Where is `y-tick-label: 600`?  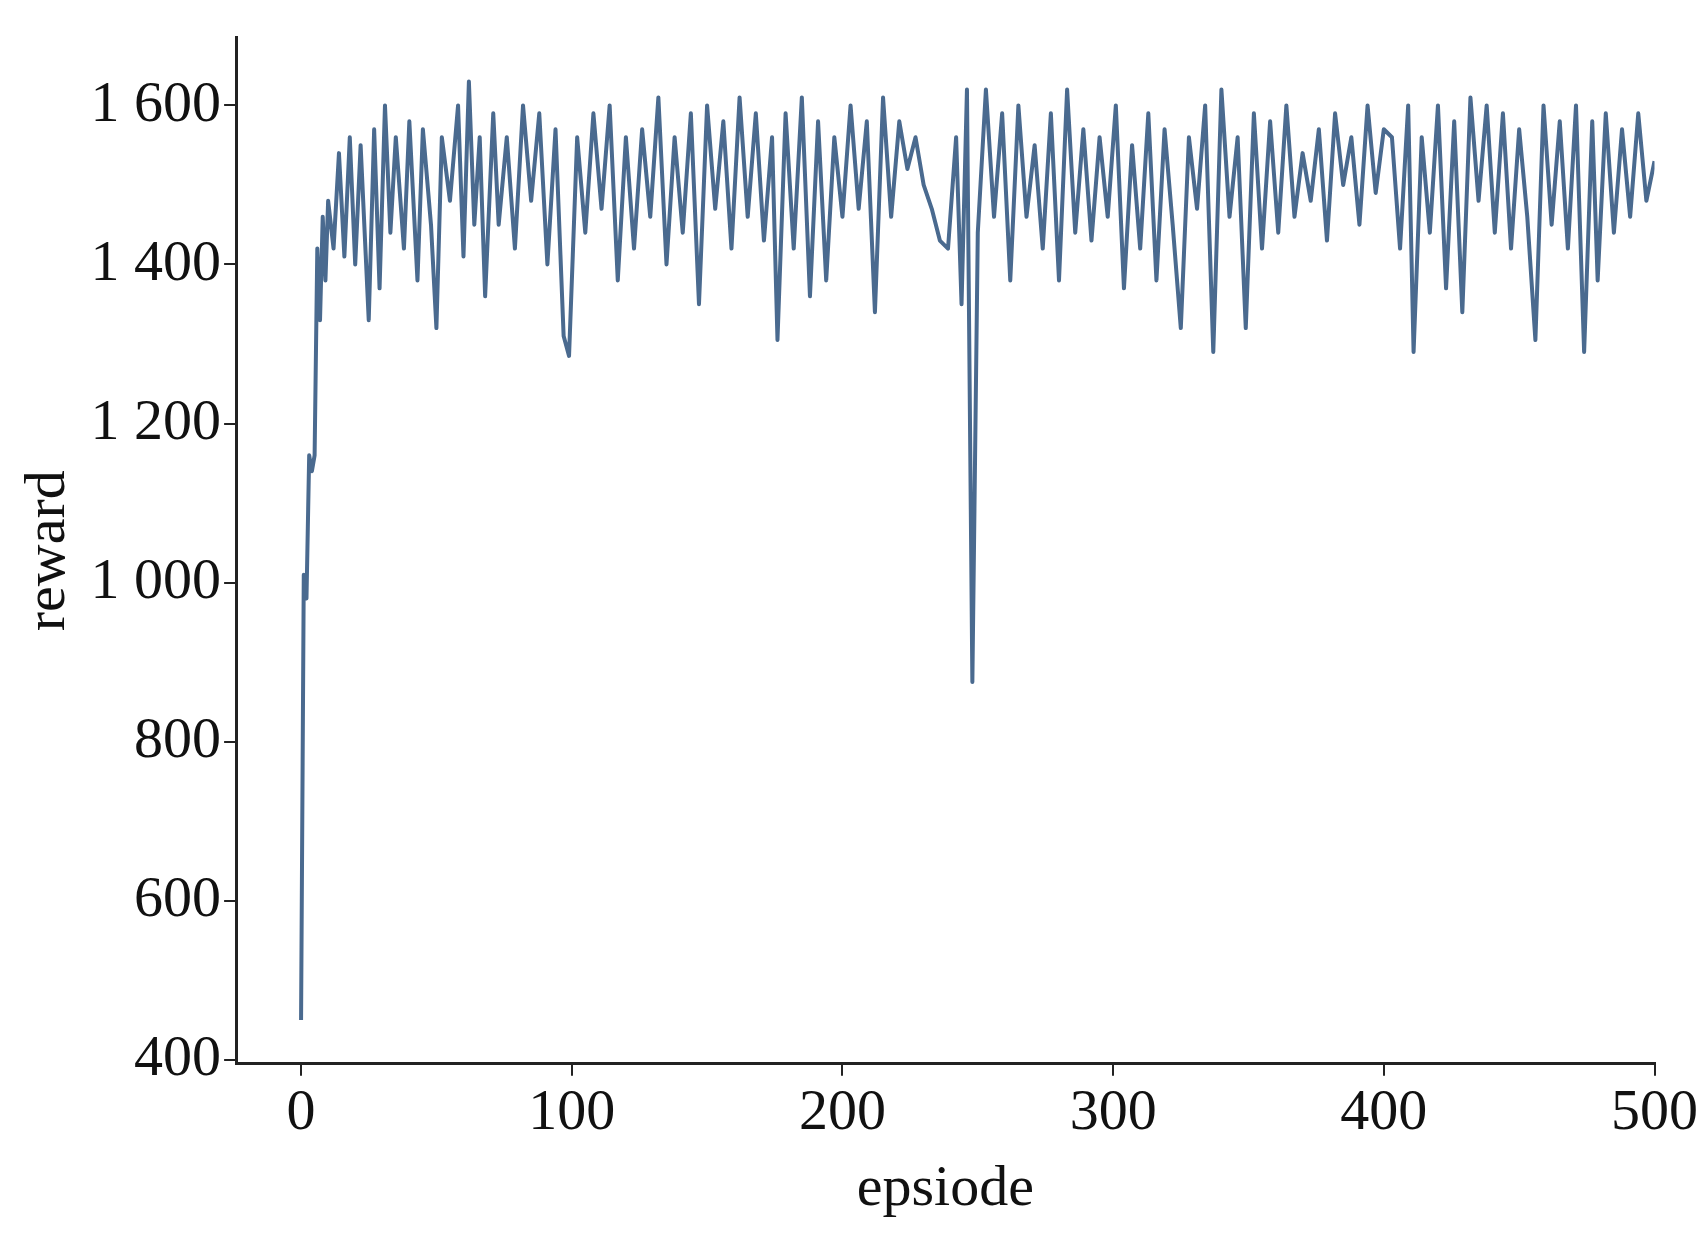 y-tick-label: 600 is located at coordinates (178, 896).